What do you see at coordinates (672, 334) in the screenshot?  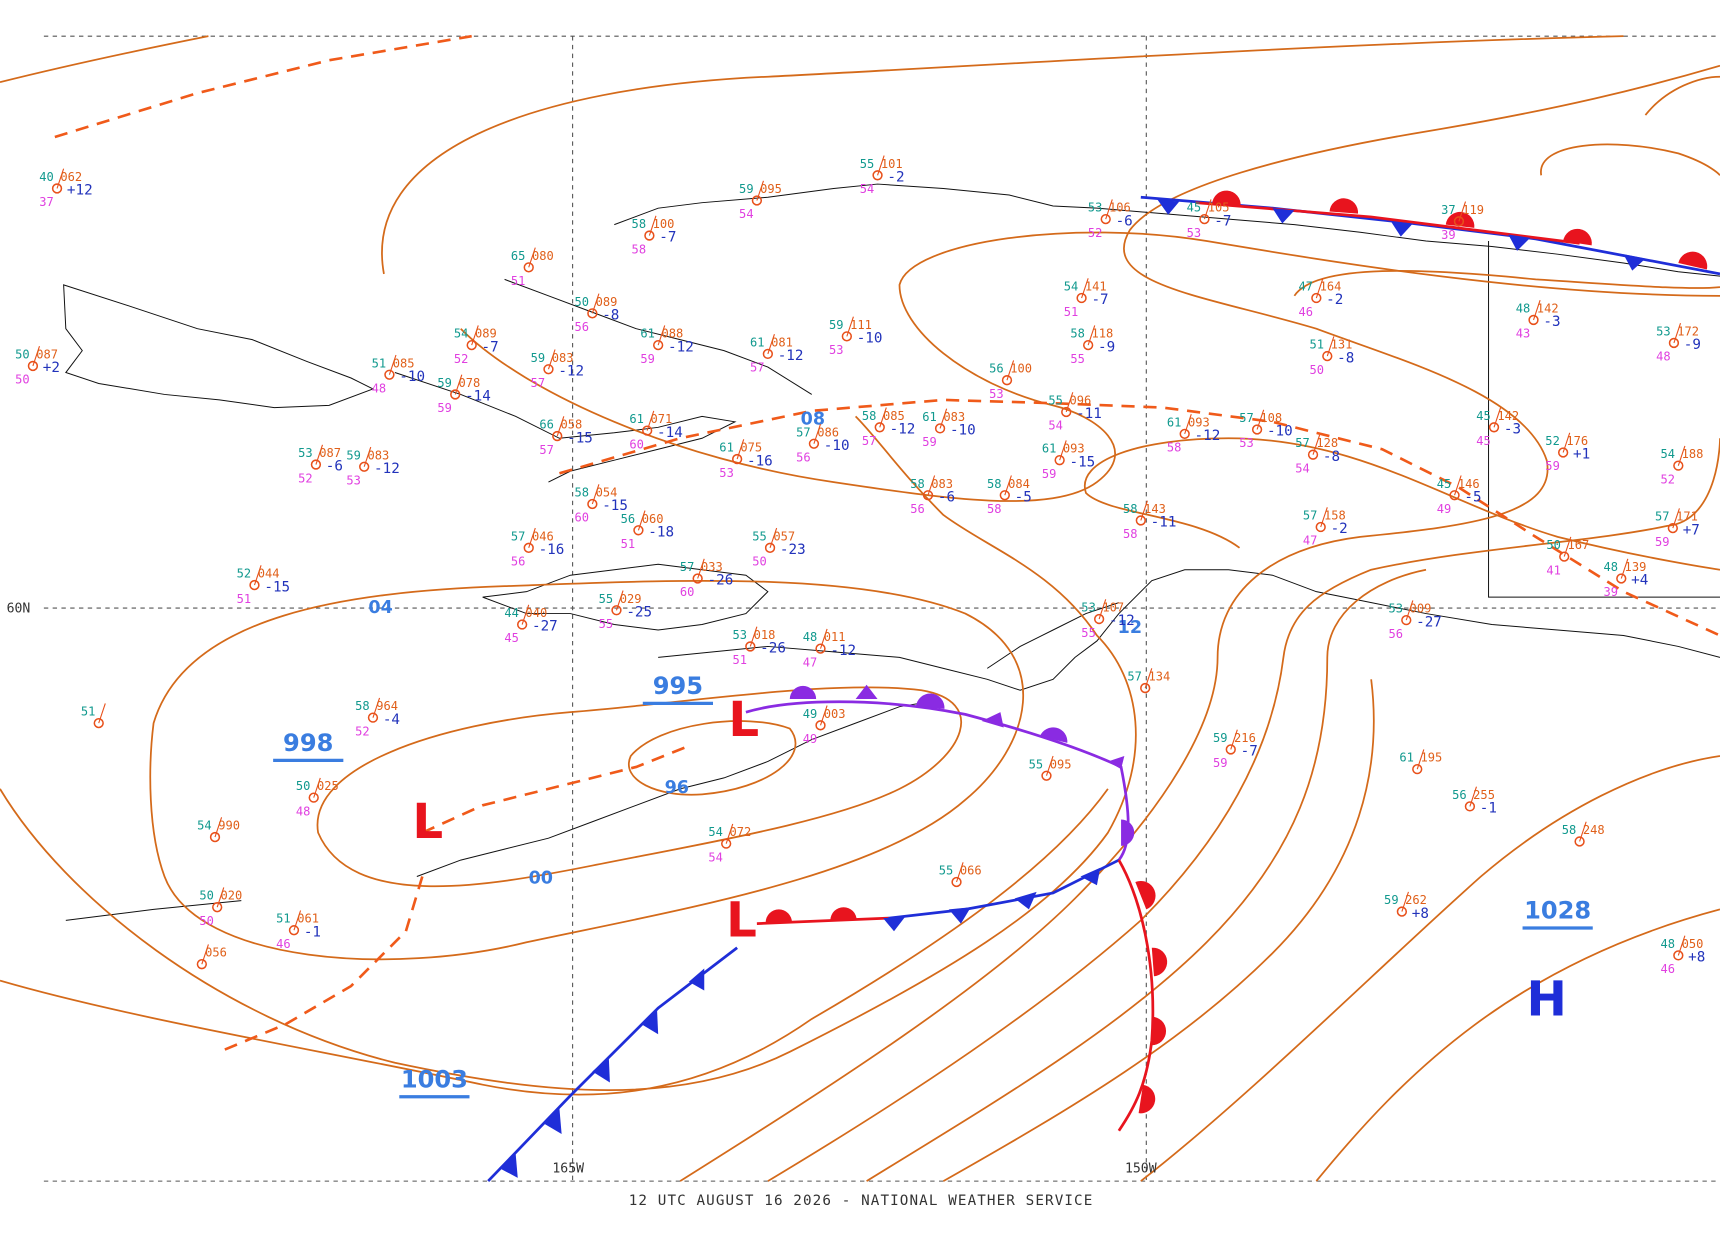 I see `pressure: 088` at bounding box center [672, 334].